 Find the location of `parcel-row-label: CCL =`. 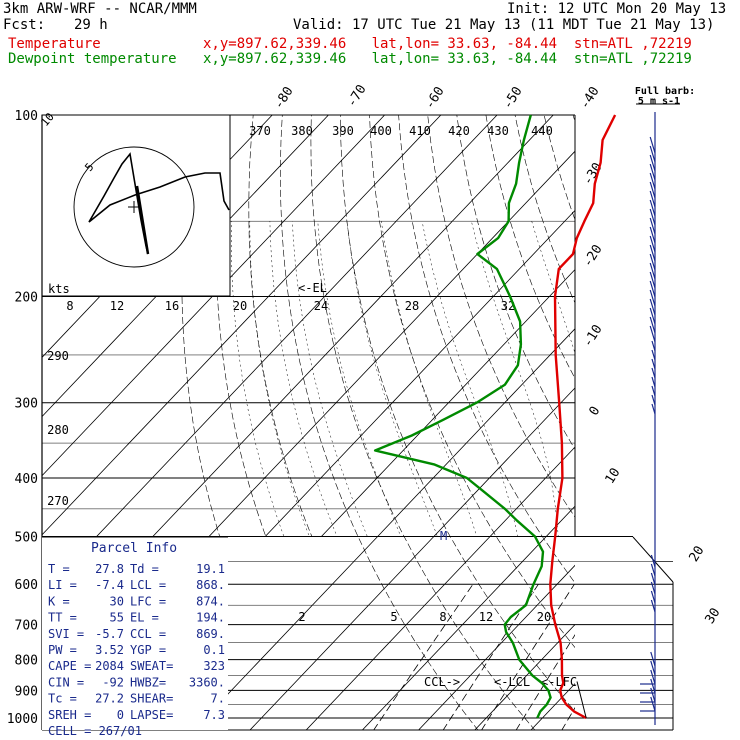

parcel-row-label: CCL = is located at coordinates (148, 634).